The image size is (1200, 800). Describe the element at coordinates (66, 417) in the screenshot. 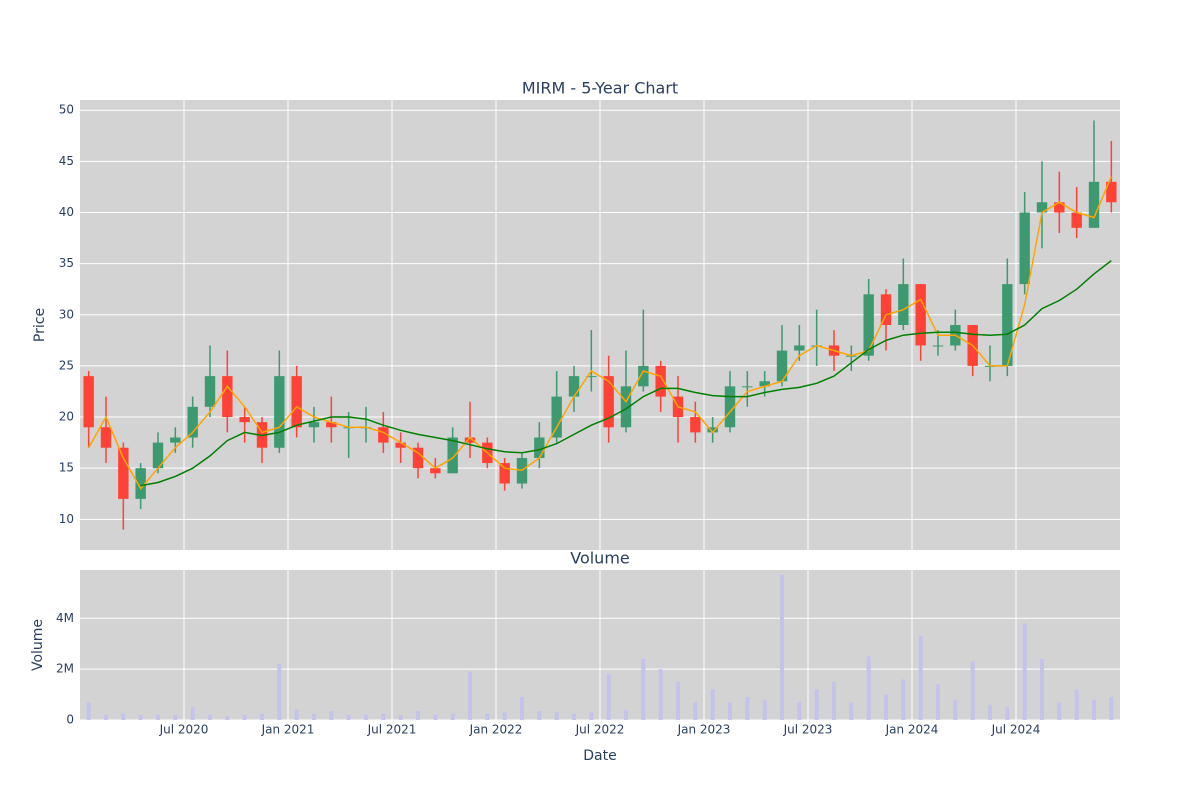

I see `y-tick-label: 20` at that location.